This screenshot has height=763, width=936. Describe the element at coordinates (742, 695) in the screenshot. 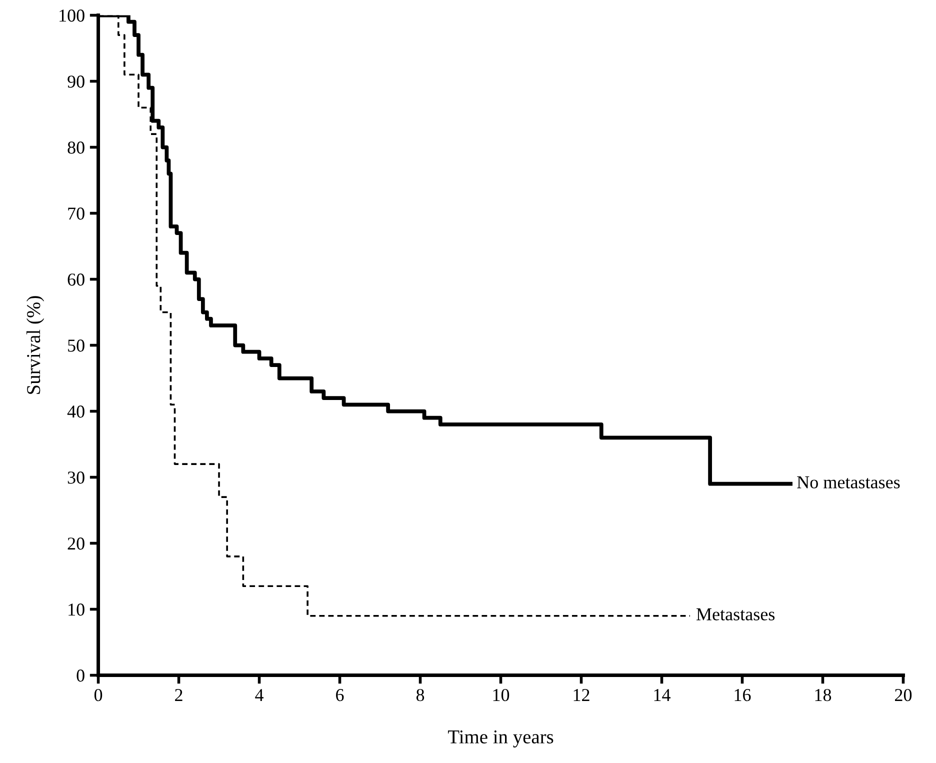

I see `x-tick-label: 16` at that location.